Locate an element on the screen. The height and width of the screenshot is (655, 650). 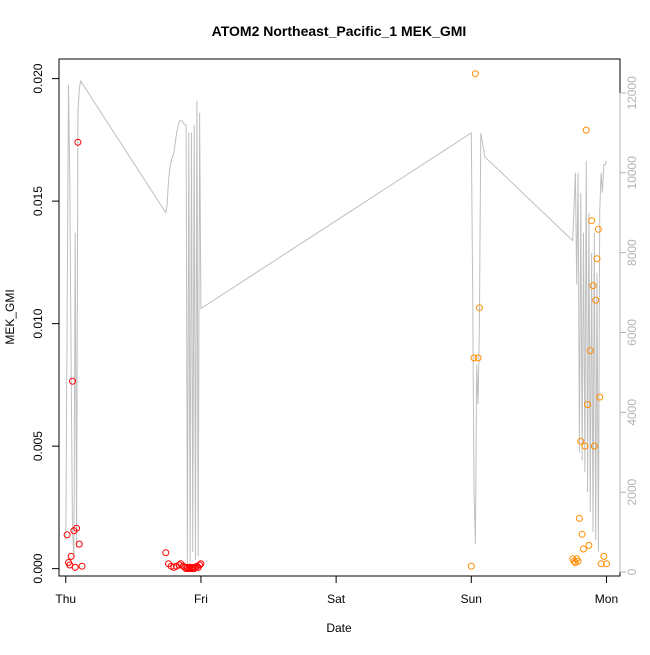
x-axis: Thu Fri Sat Sun Mon is located at coordinates (336, 590).